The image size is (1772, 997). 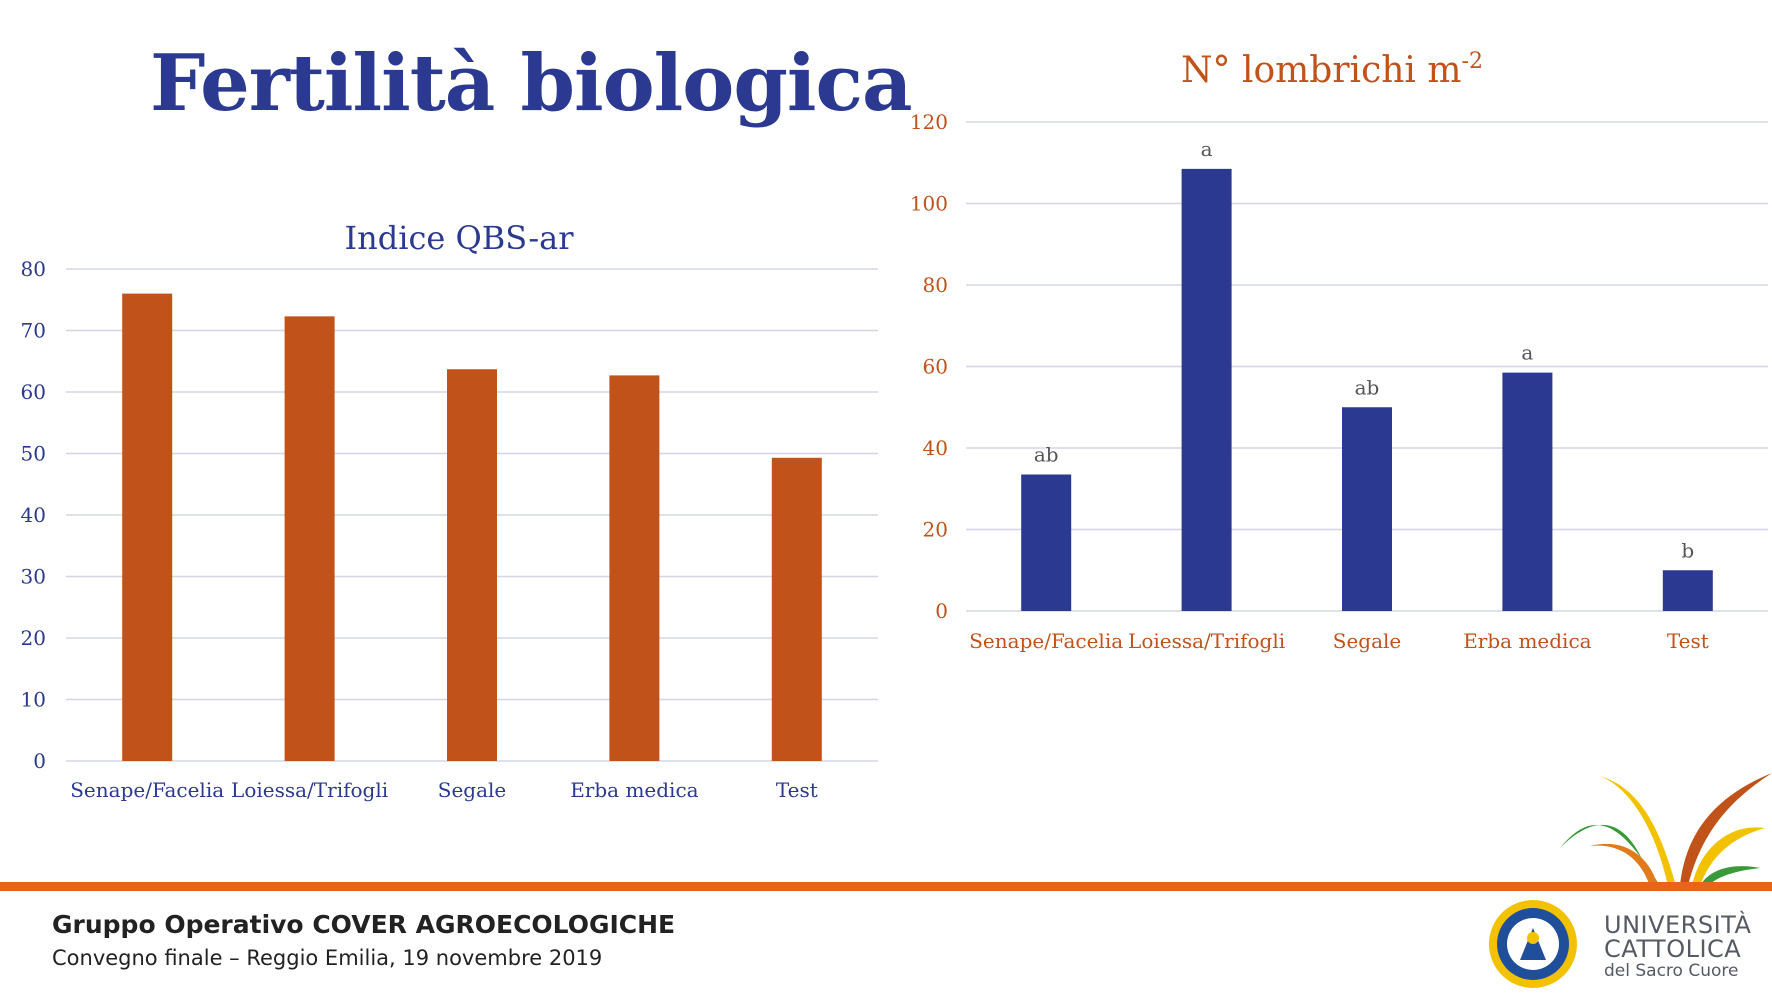 What do you see at coordinates (929, 204) in the screenshot?
I see `y-tick-label: 100` at bounding box center [929, 204].